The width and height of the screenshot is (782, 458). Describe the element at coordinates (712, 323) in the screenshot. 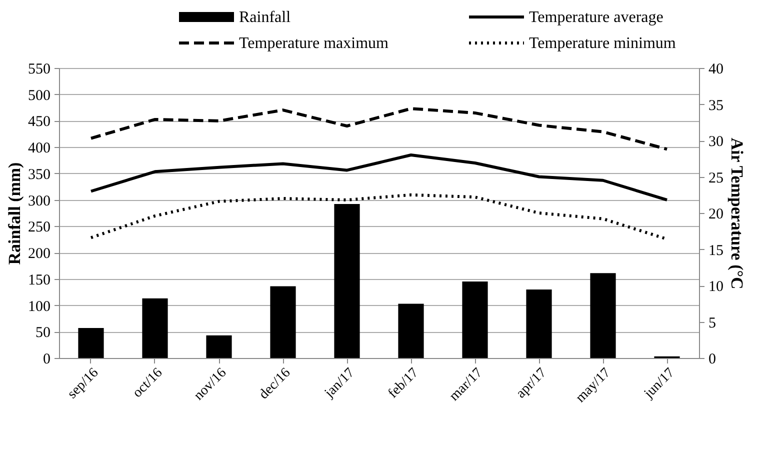

I see `y2-tick-label: 5` at that location.